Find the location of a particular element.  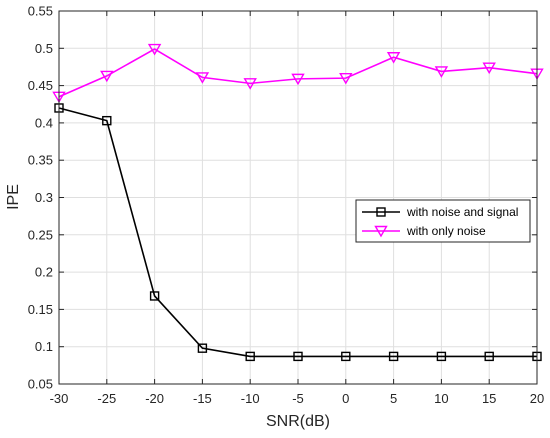

y-tick-label: 0.45 is located at coordinates (40, 85).